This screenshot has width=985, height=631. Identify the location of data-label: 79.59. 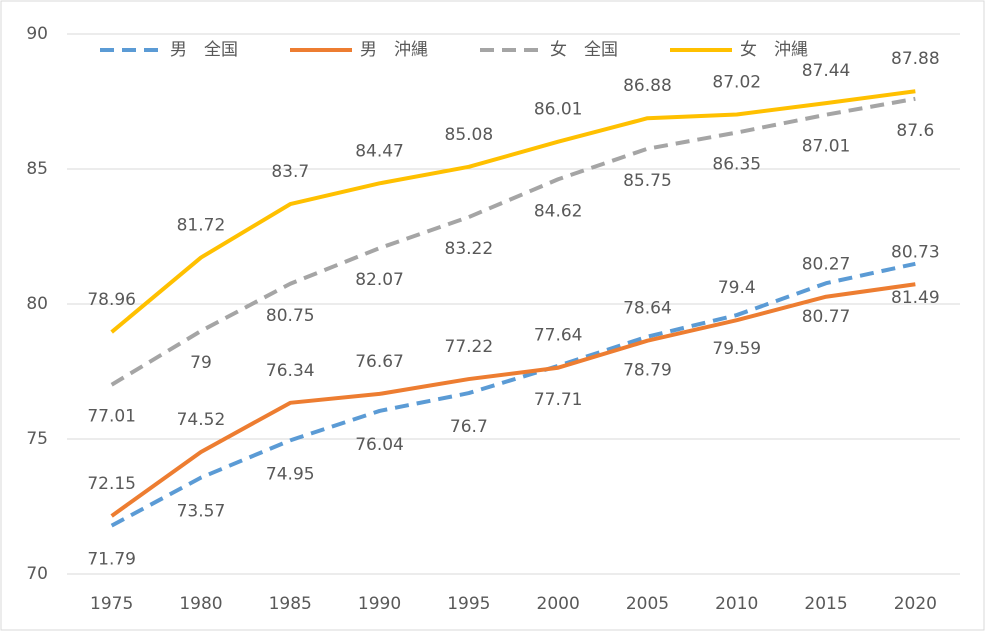
(736, 349).